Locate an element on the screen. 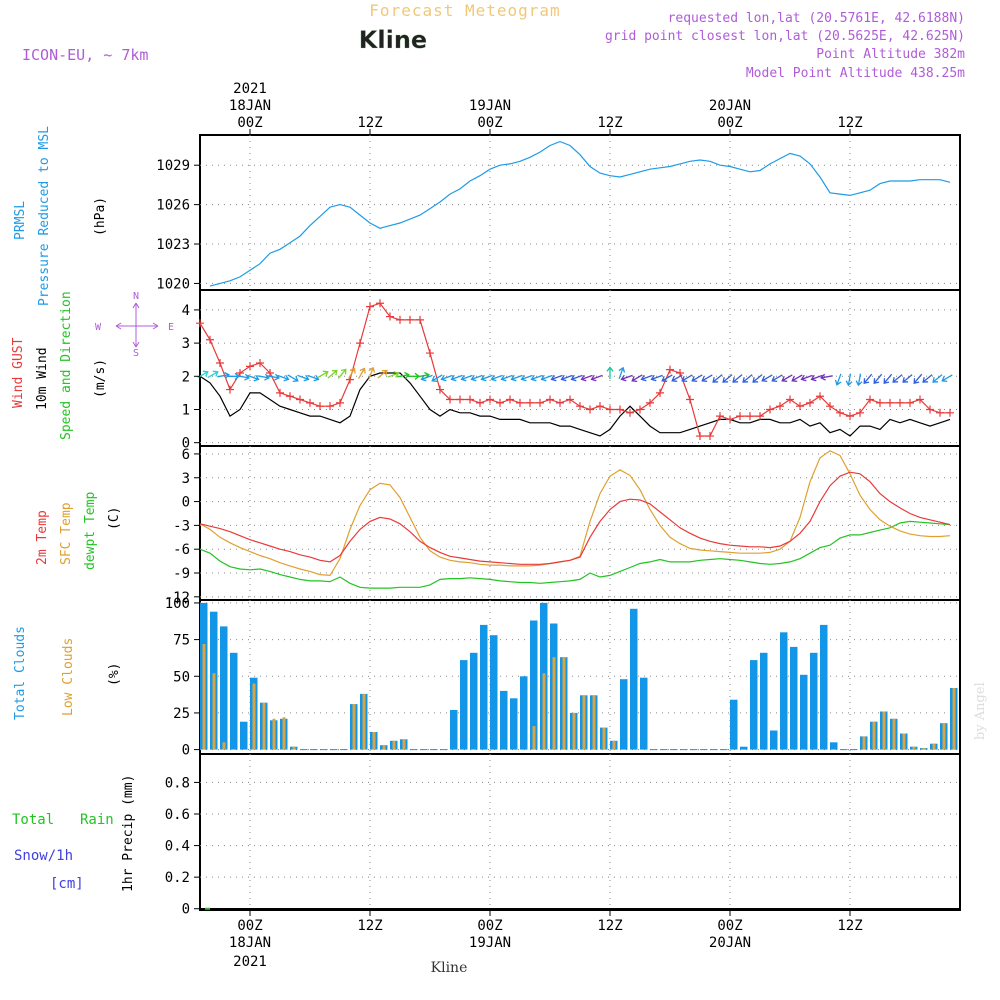  wind-unit: (m/s) is located at coordinates (100, 378).